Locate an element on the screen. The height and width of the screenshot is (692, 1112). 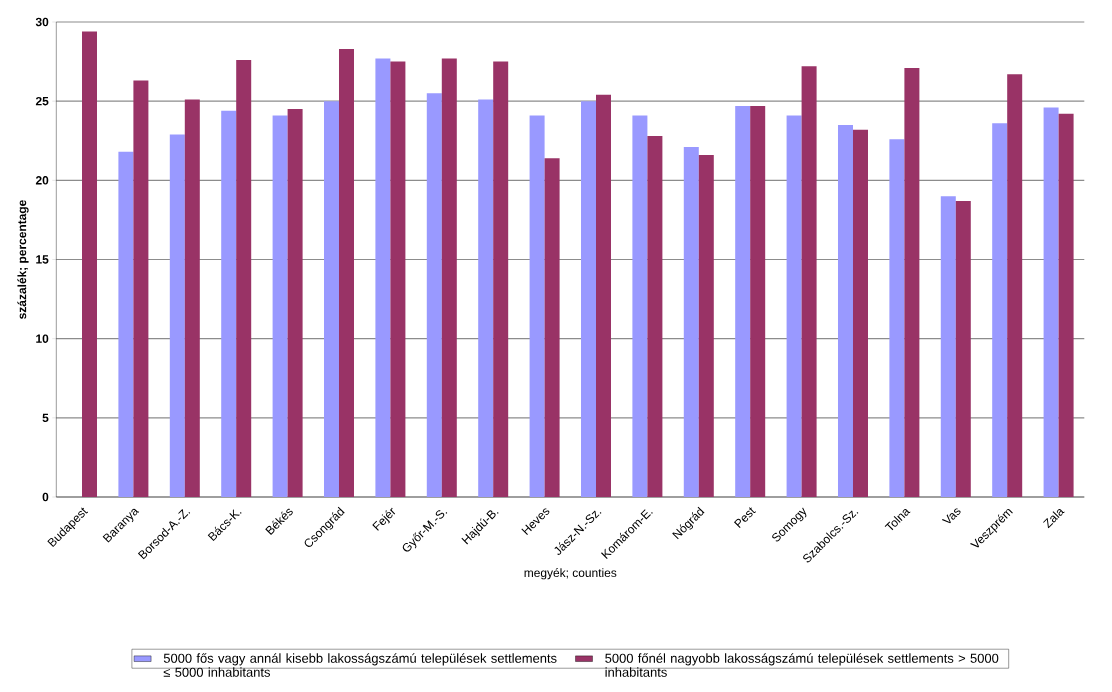
x-axis-title: megyék; counties is located at coordinates (570, 574).